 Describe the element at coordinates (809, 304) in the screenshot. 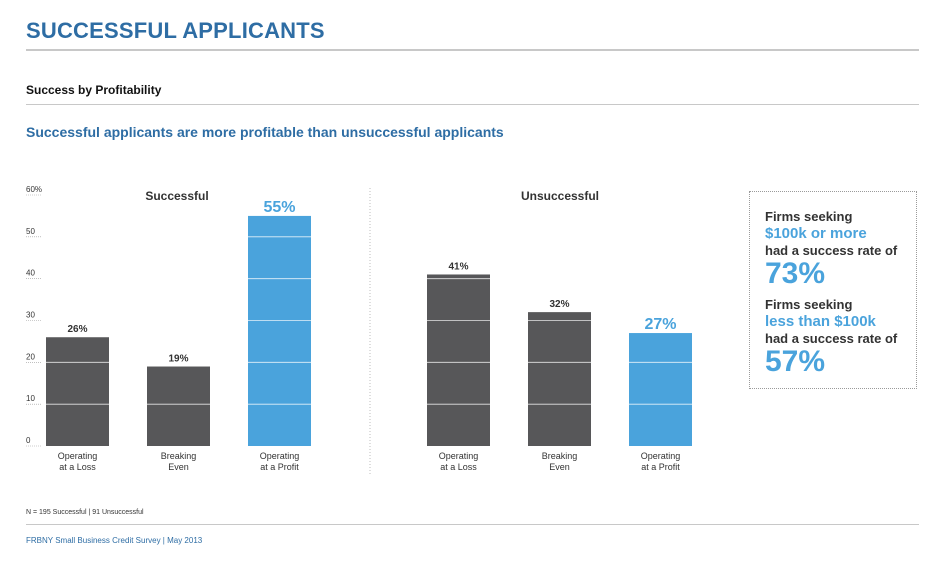

I see `callout-line-5: Firms seeking` at that location.